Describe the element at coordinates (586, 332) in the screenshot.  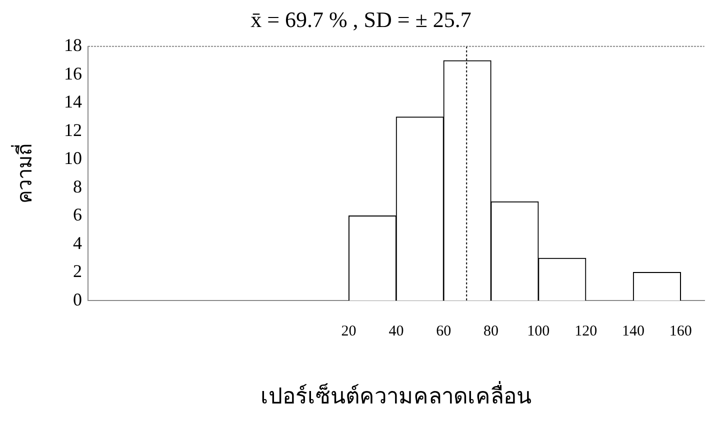
I see `x-tick-label: 120` at that location.